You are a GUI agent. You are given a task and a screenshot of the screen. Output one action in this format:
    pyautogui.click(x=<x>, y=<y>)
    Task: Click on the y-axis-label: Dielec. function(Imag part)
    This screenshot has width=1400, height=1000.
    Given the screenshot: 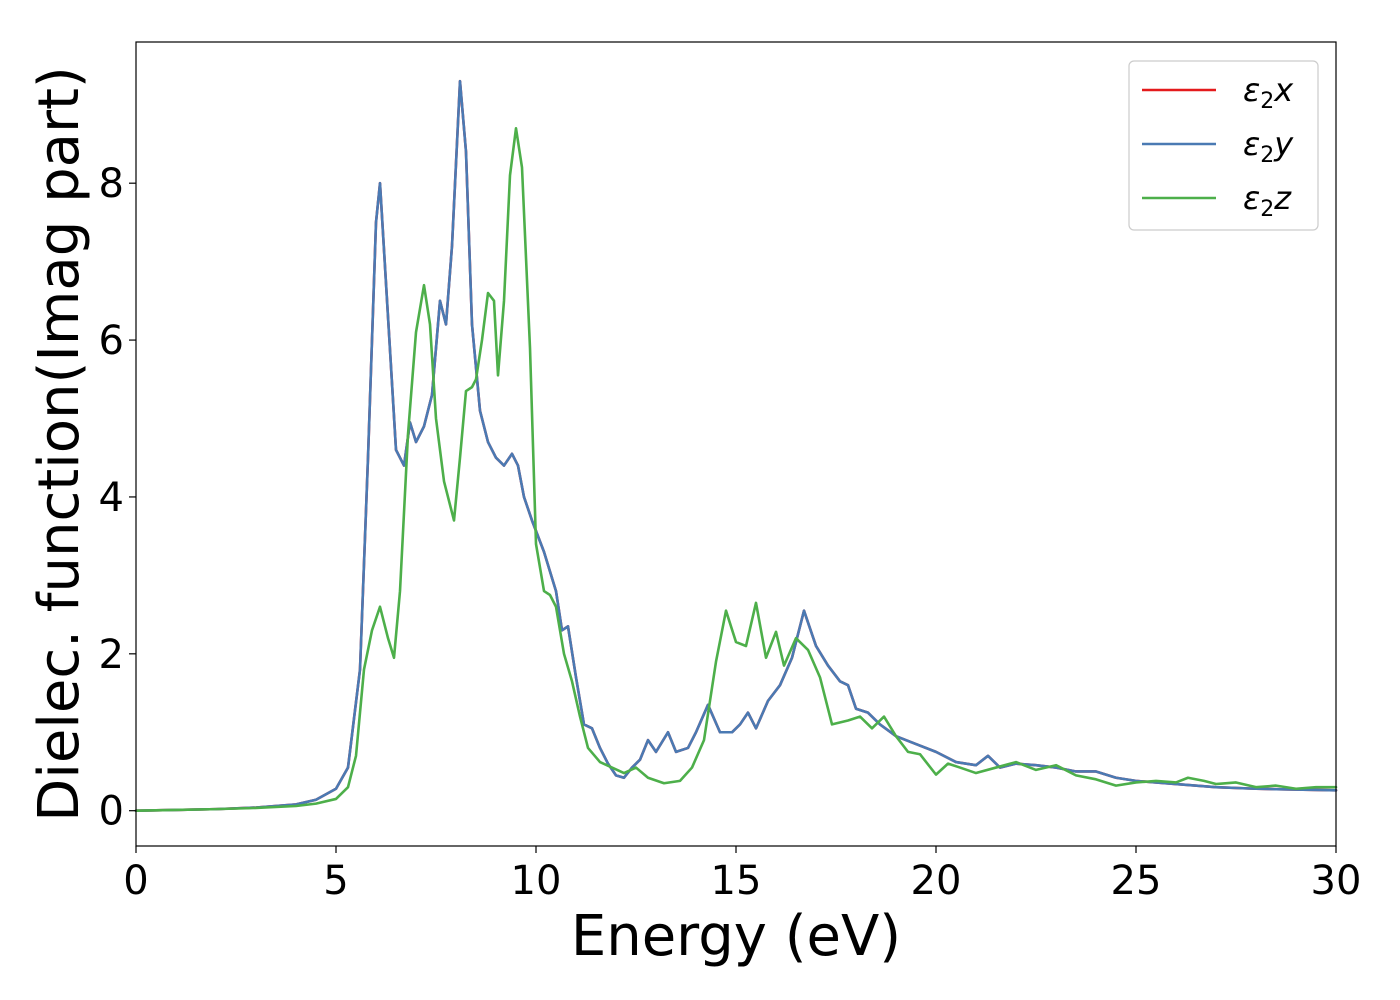 What is the action you would take?
    pyautogui.click(x=59, y=444)
    